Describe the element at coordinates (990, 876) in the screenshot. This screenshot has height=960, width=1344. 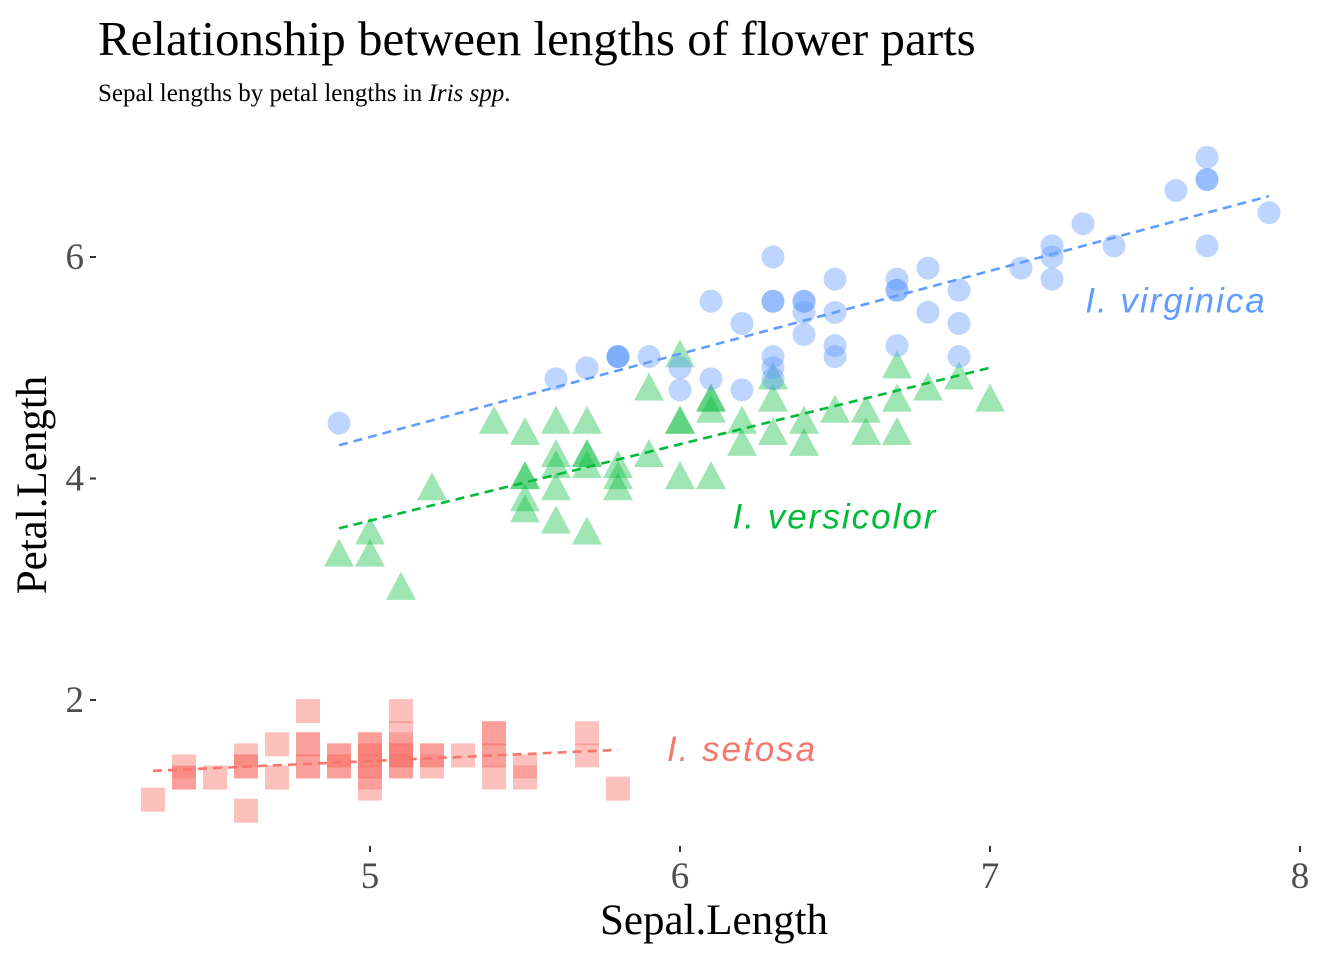
I see `x-tick-label: 7` at that location.